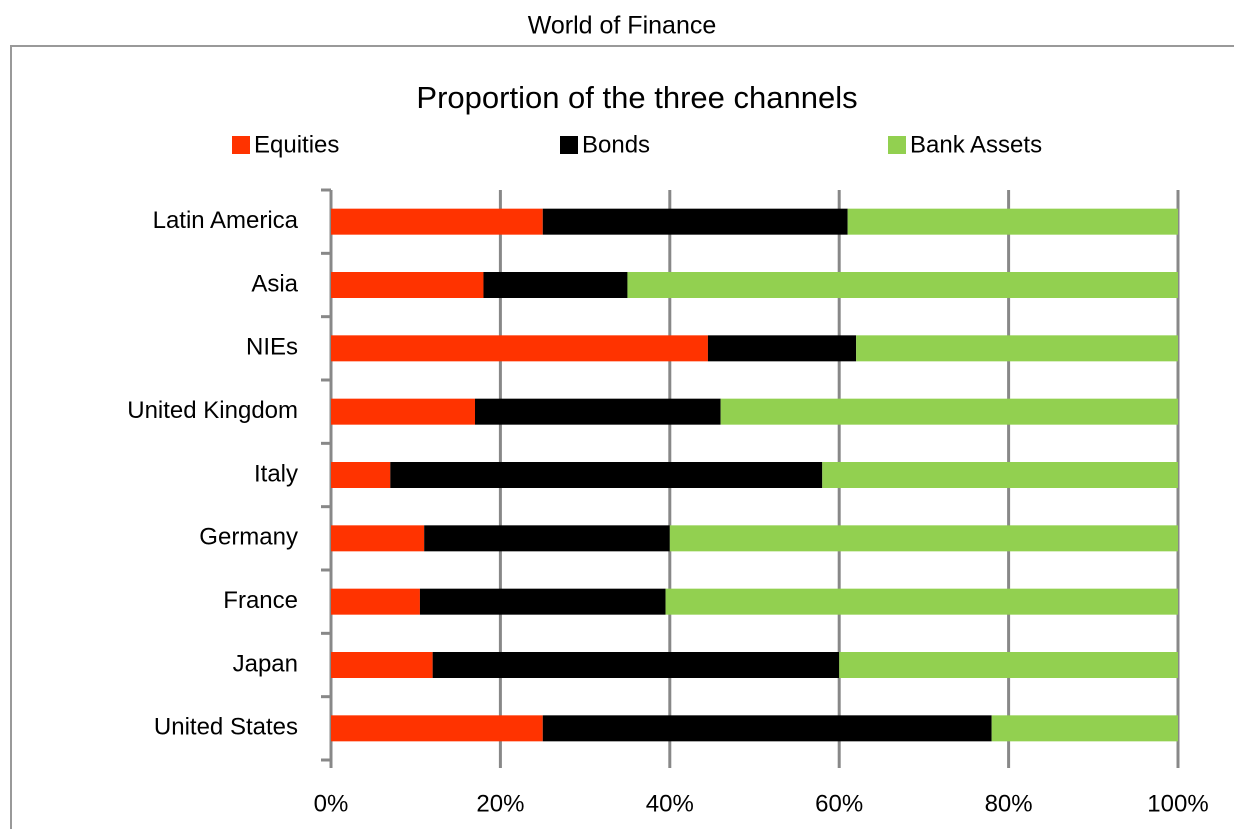 This screenshot has width=1234, height=829. What do you see at coordinates (500, 803) in the screenshot?
I see `x-tick-label: 20%` at bounding box center [500, 803].